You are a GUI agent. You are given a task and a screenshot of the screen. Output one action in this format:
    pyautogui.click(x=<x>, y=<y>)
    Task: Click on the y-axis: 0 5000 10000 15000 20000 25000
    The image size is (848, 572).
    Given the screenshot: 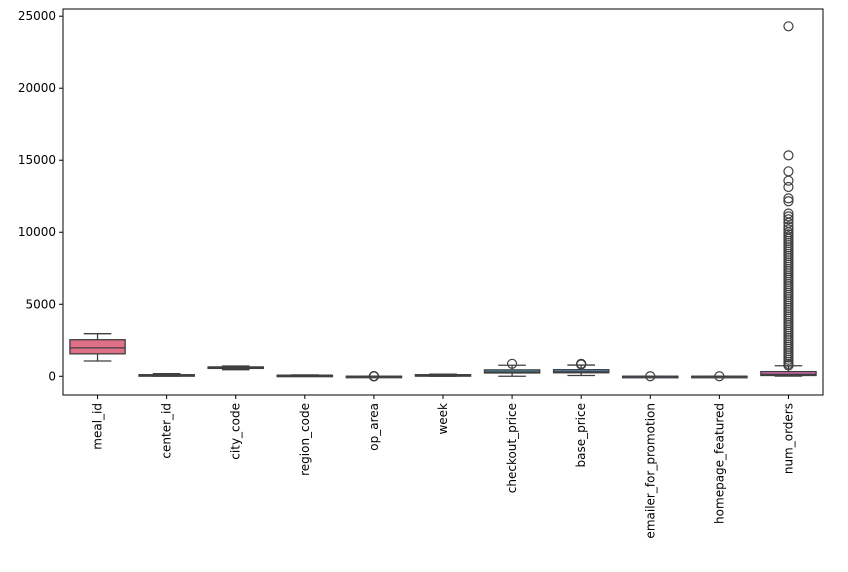 What is the action you would take?
    pyautogui.click(x=40, y=196)
    